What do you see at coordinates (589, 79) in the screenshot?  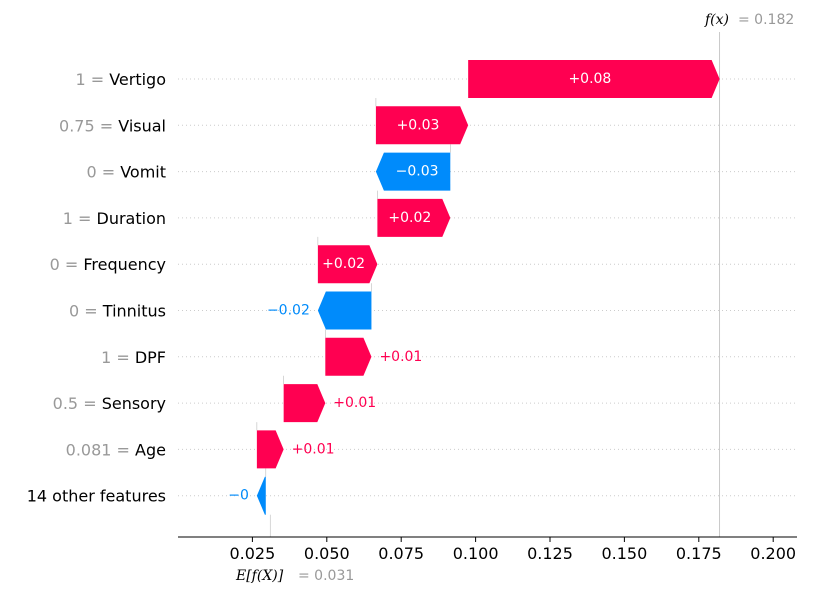 I see `bar-value-label: +0.08` at bounding box center [589, 79].